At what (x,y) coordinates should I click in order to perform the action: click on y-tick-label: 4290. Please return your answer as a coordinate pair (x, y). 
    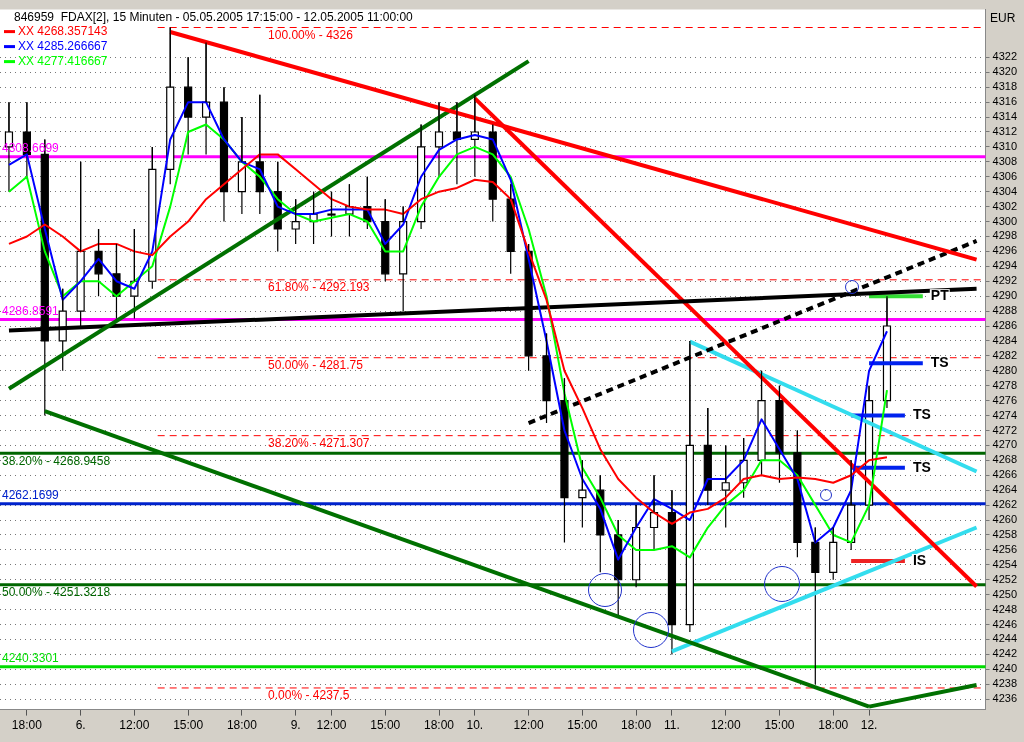
    Looking at the image, I should click on (1005, 295).